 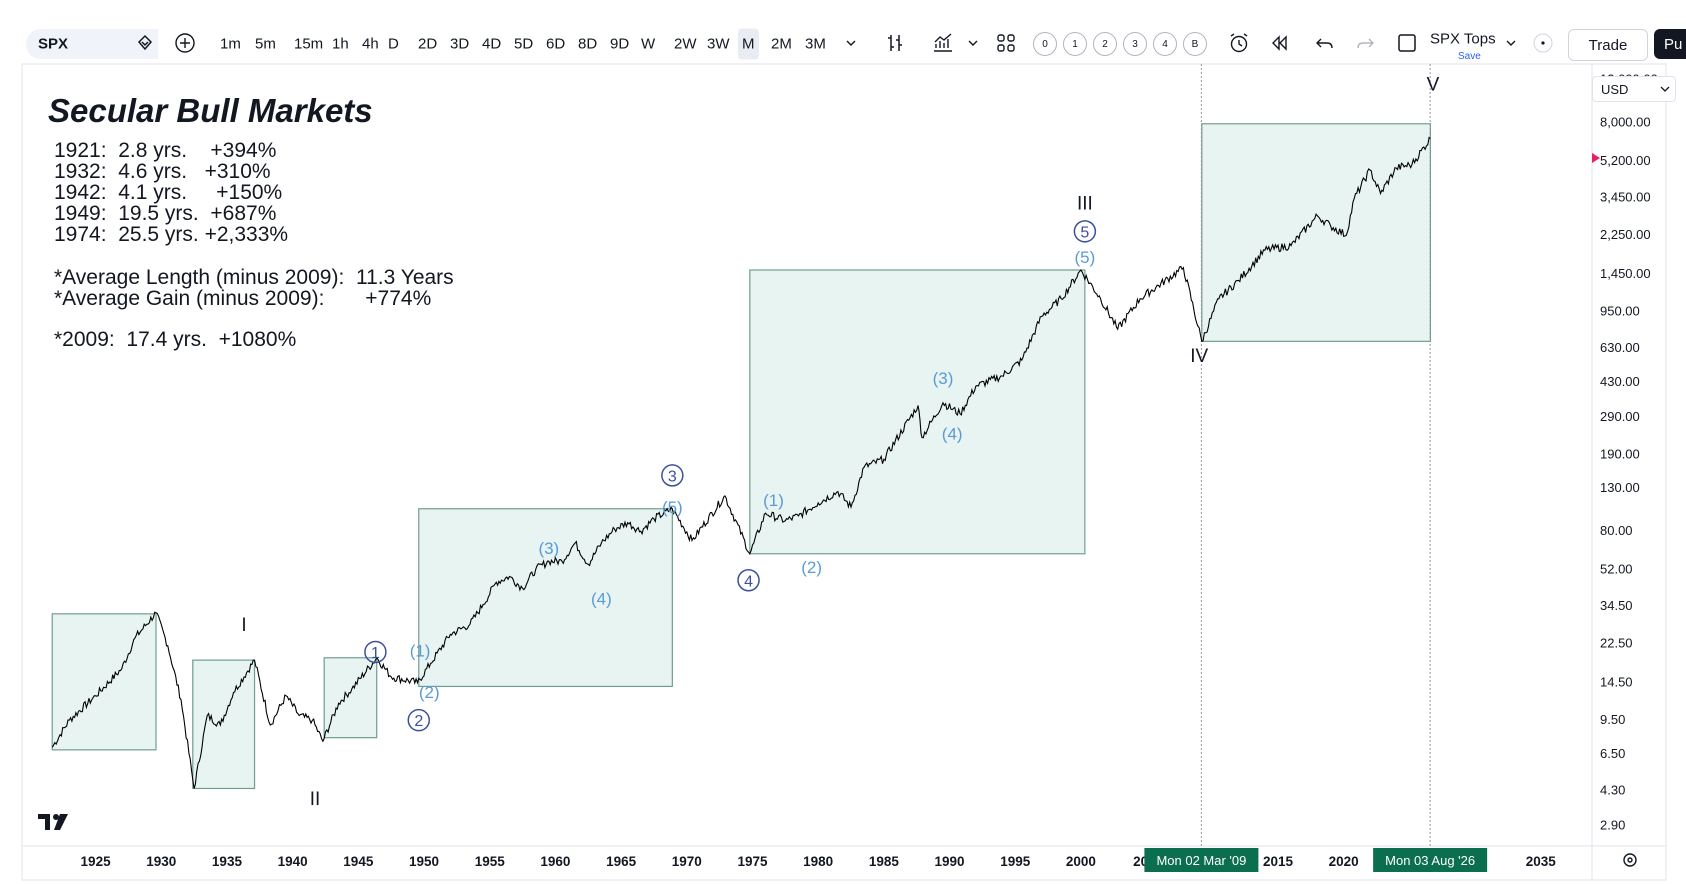 I want to click on timeframe-4h: 4h, so click(x=370, y=44).